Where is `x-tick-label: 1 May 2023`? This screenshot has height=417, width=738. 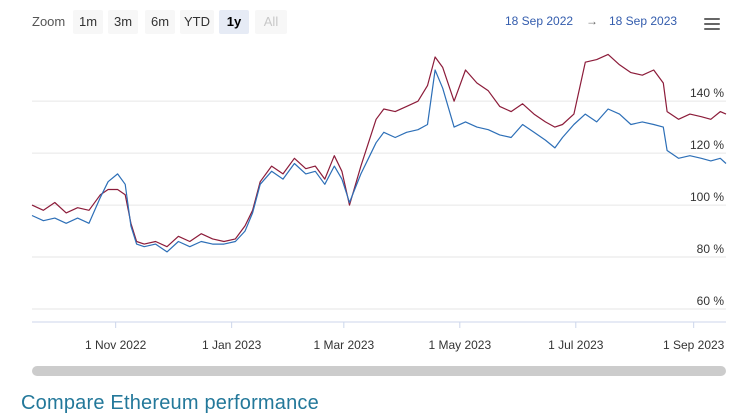
x-tick-label: 1 May 2023 is located at coordinates (459, 345).